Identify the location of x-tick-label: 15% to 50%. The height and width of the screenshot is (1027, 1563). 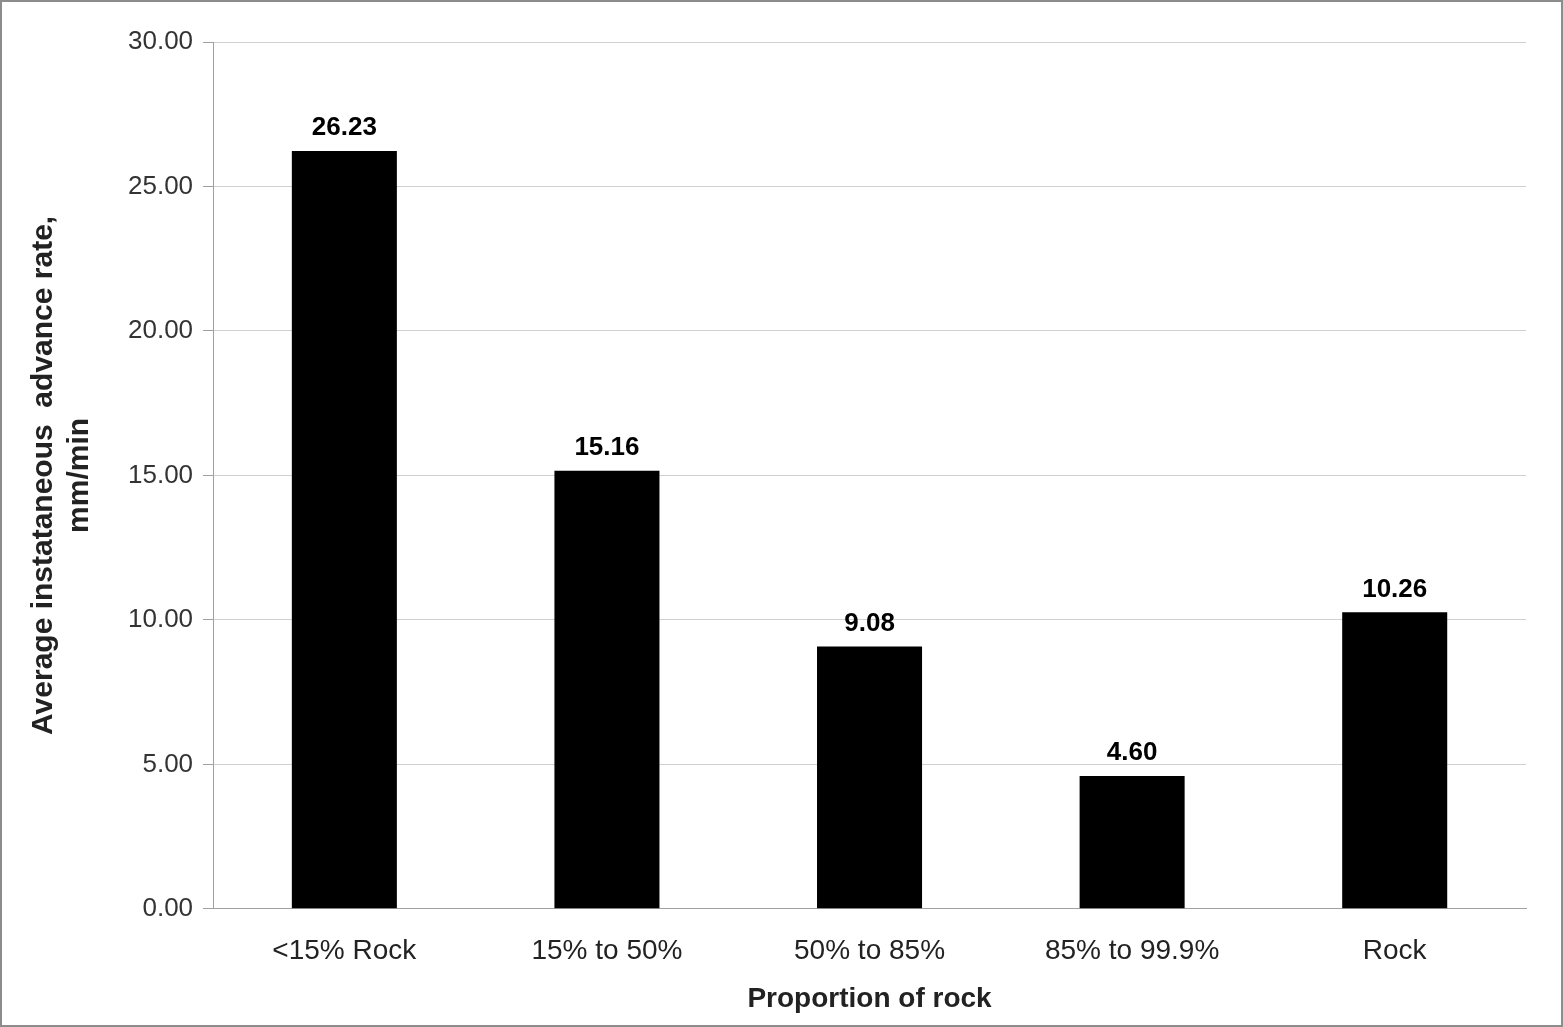
(607, 950).